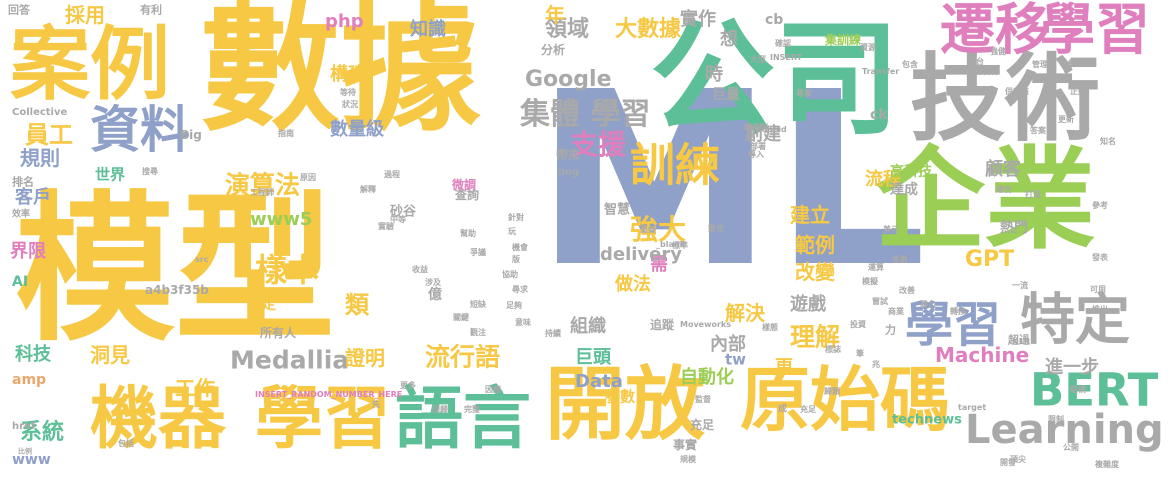  What do you see at coordinates (879, 115) in the screenshot?
I see `cloud-word: ck` at bounding box center [879, 115].